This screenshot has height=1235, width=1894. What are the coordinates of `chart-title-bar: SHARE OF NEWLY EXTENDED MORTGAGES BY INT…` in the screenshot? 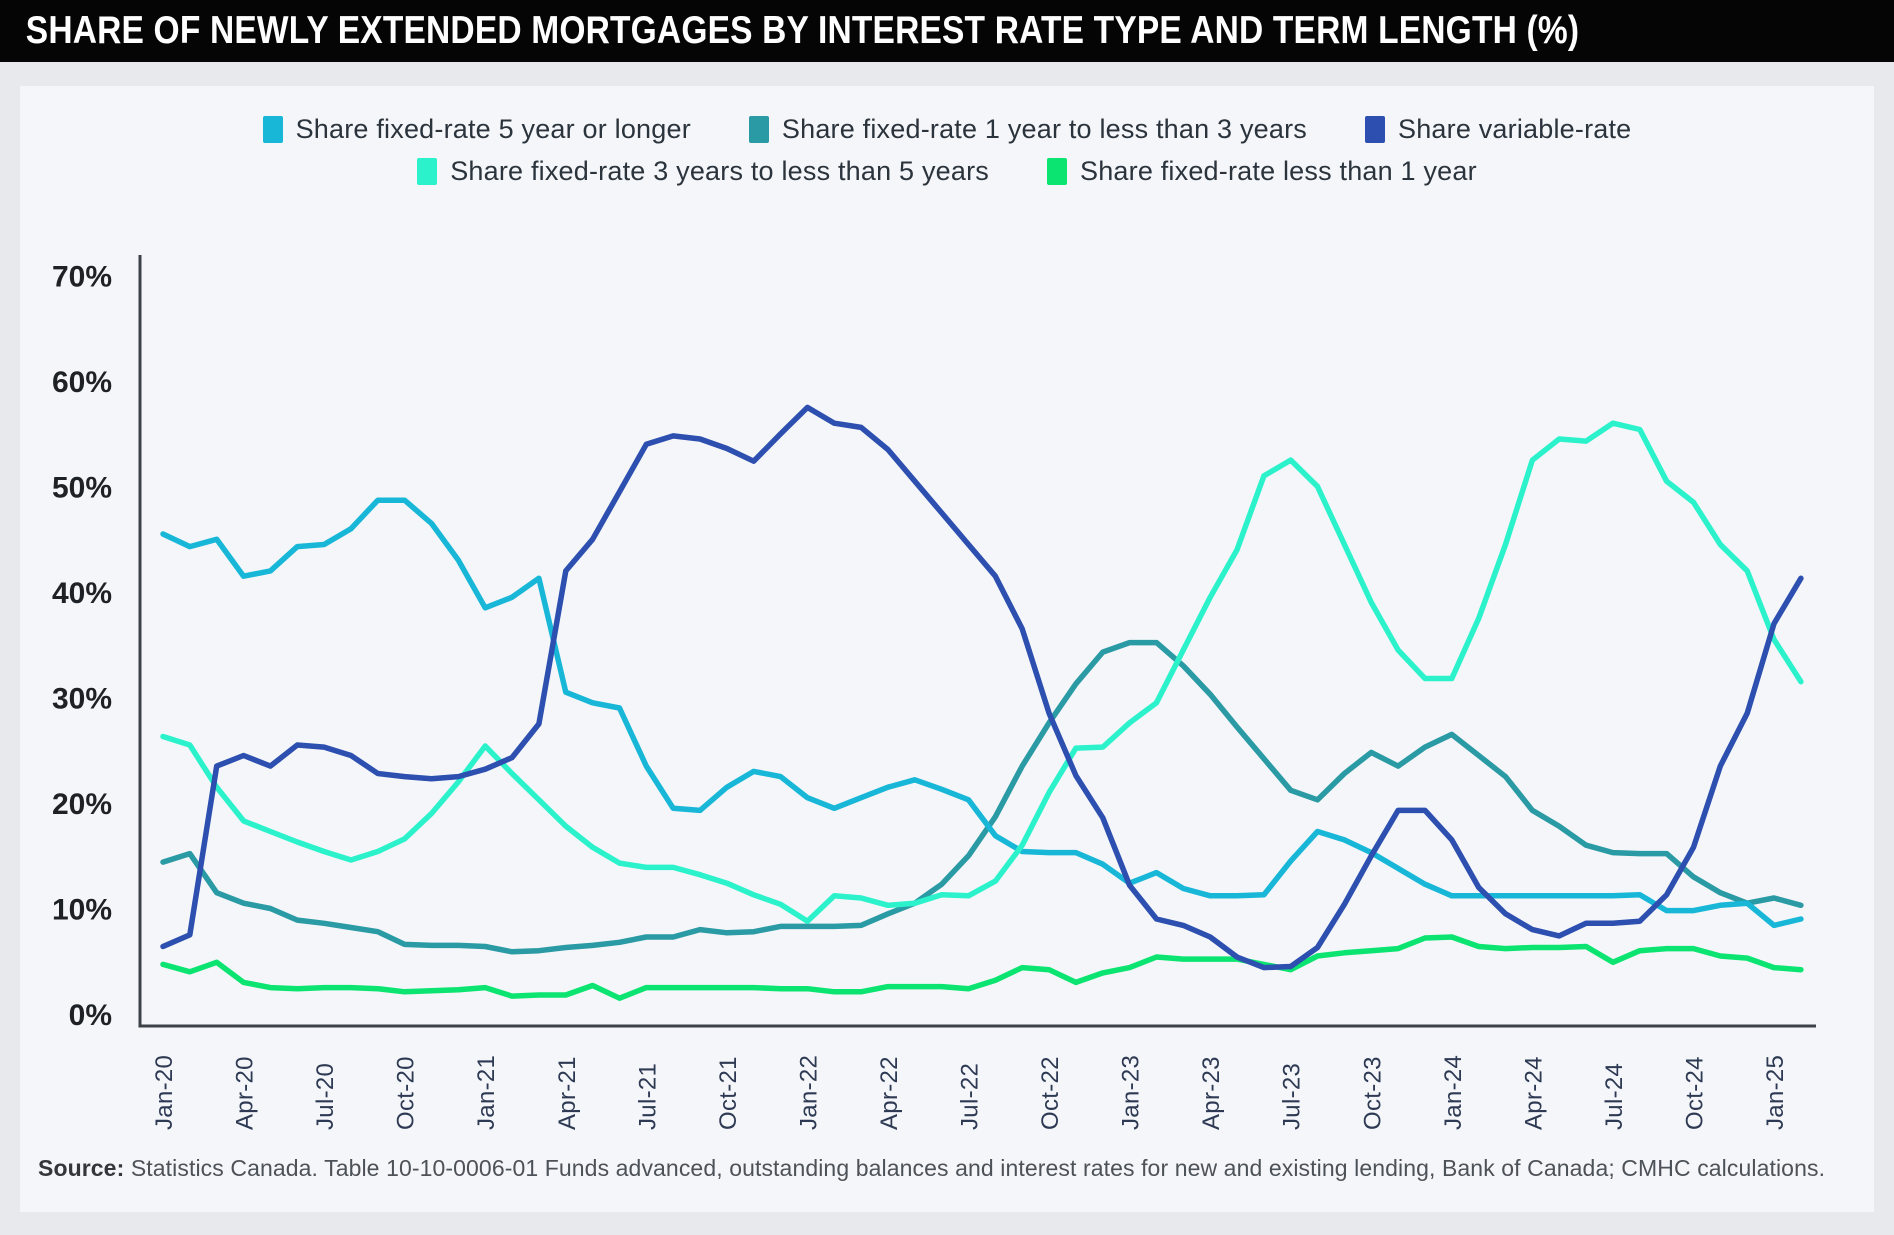 It's located at (947, 31).